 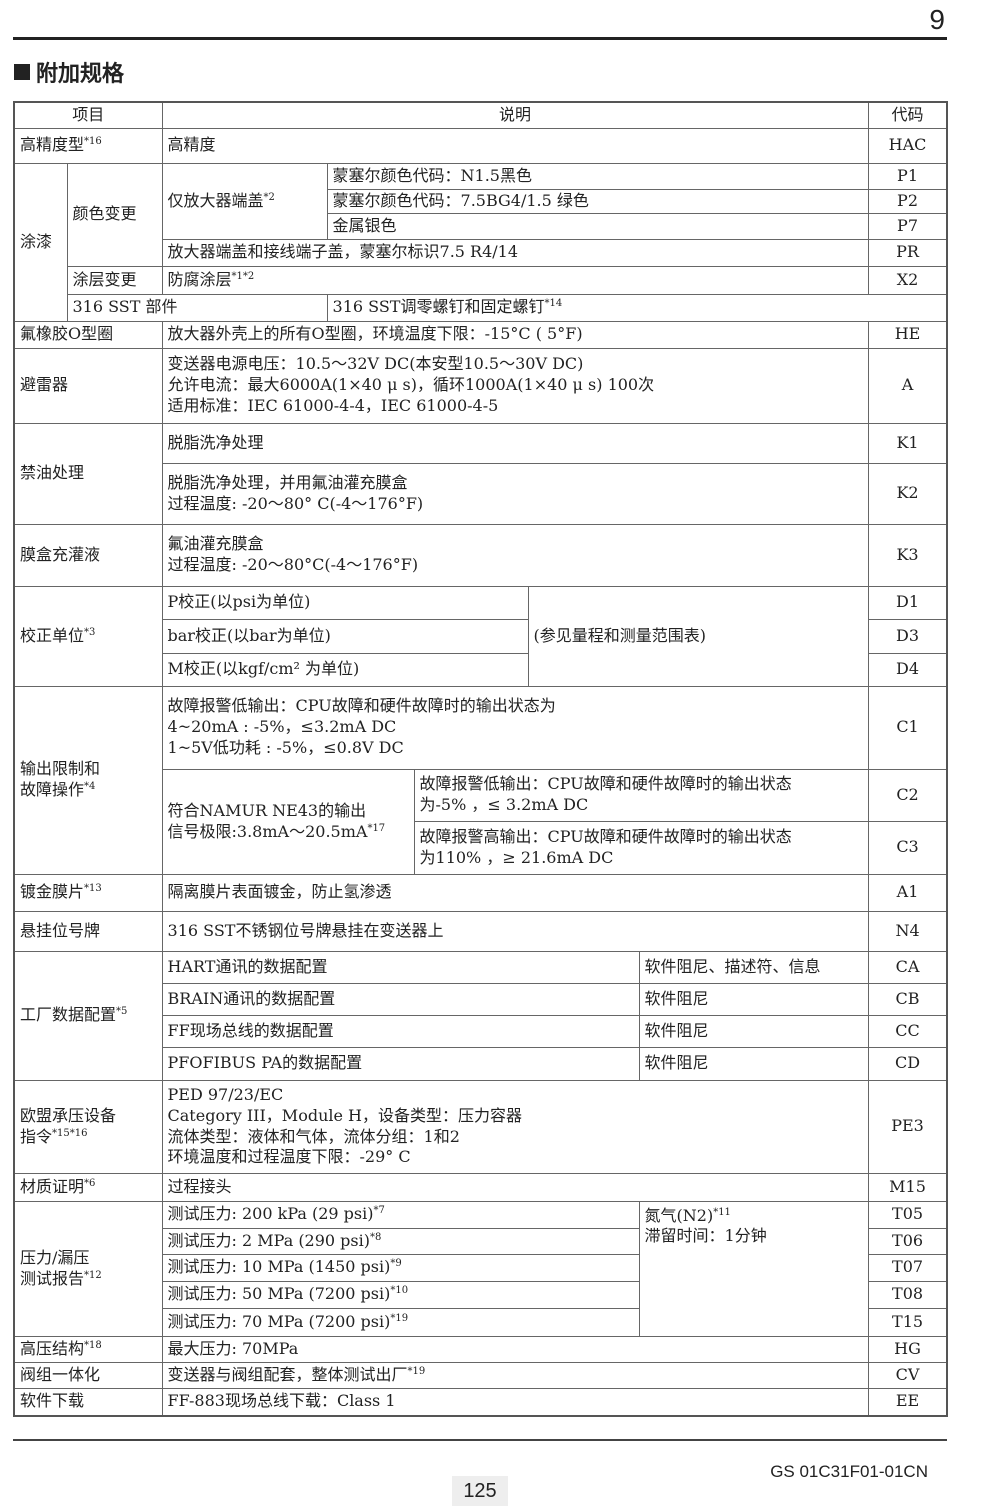 What do you see at coordinates (400, 1267) in the screenshot?
I see `desc-cell: 测试压力: 10 MPa (1450 psi)*9` at bounding box center [400, 1267].